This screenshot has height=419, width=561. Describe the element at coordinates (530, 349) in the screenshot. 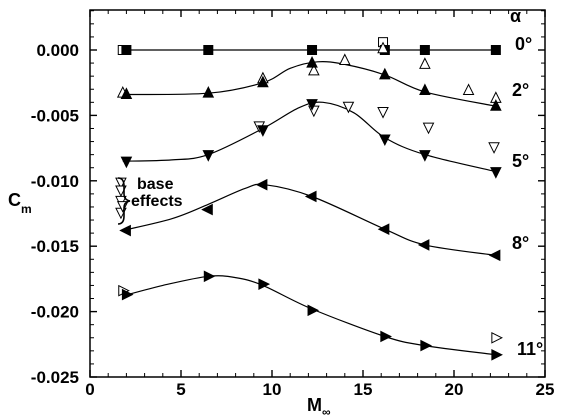

I see `series-label-4: 11°` at that location.